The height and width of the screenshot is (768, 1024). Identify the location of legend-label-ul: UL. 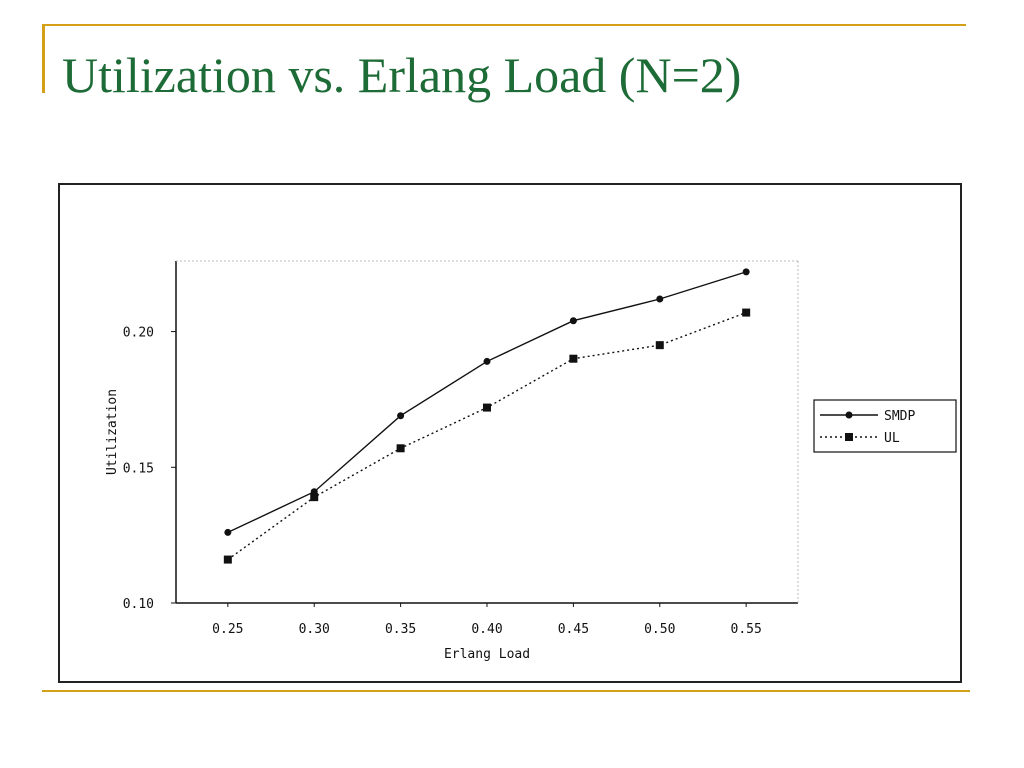
(892, 438).